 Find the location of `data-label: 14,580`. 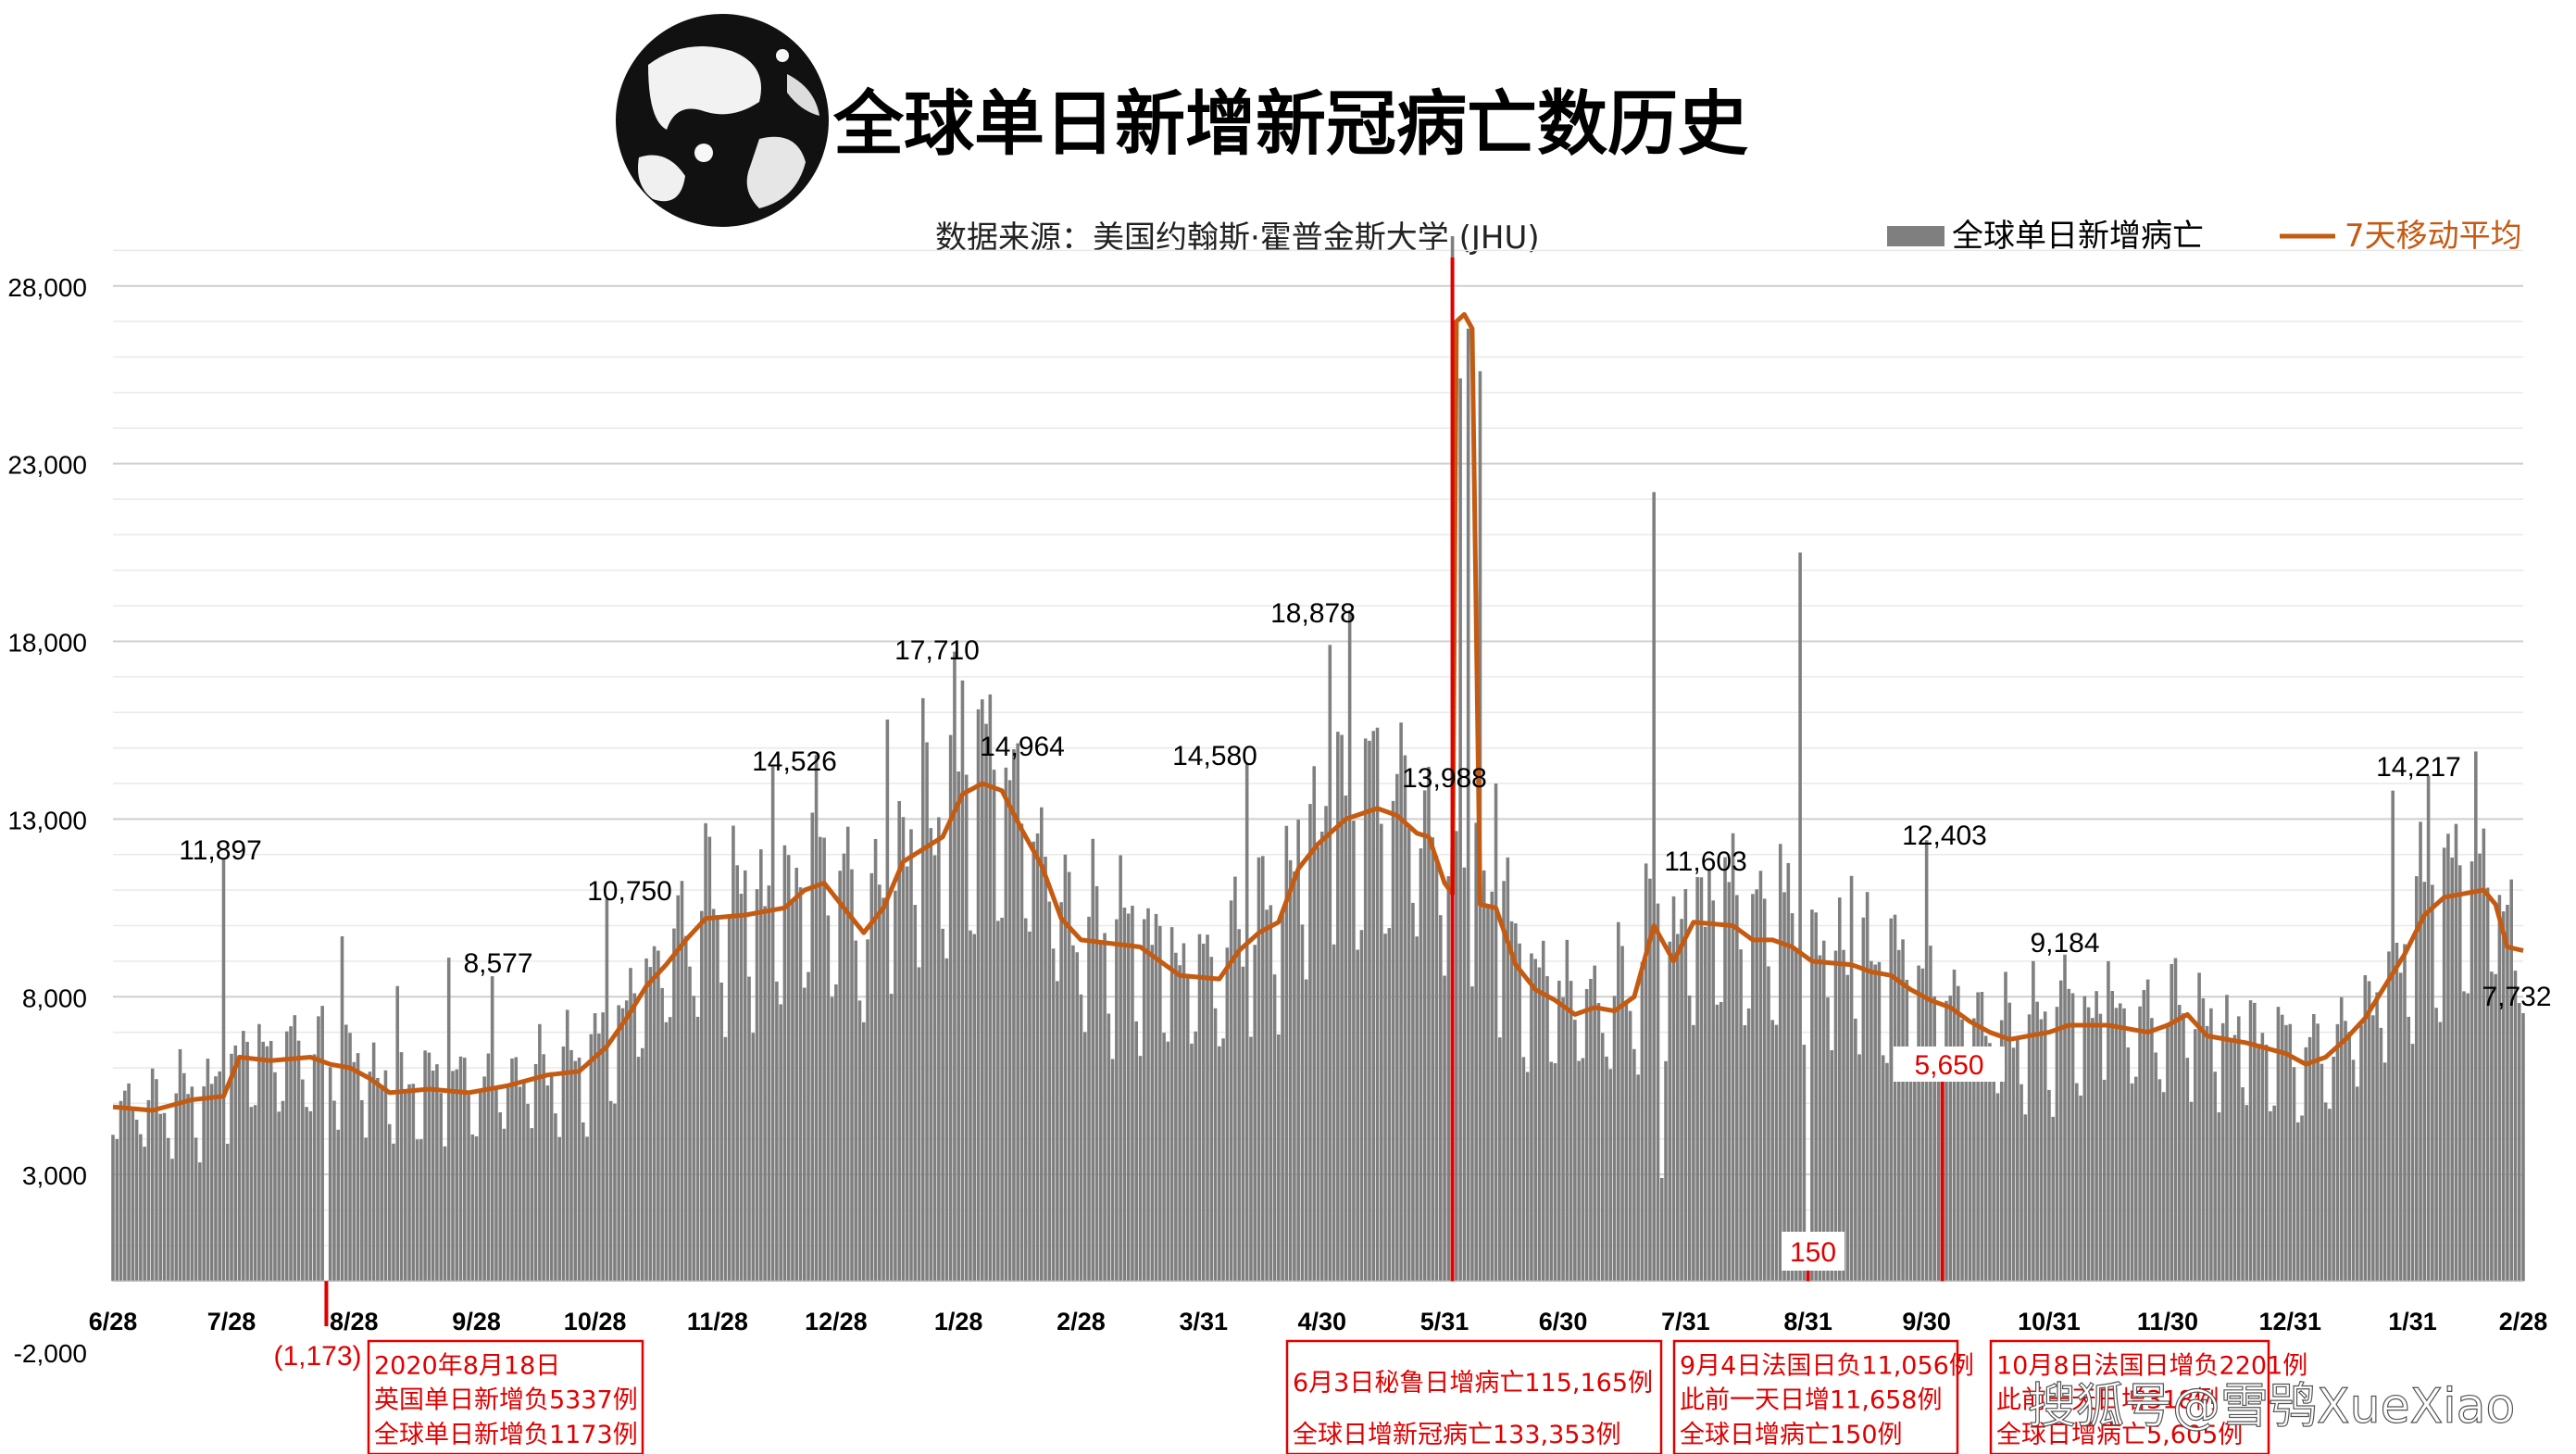

data-label: 14,580 is located at coordinates (1214, 756).